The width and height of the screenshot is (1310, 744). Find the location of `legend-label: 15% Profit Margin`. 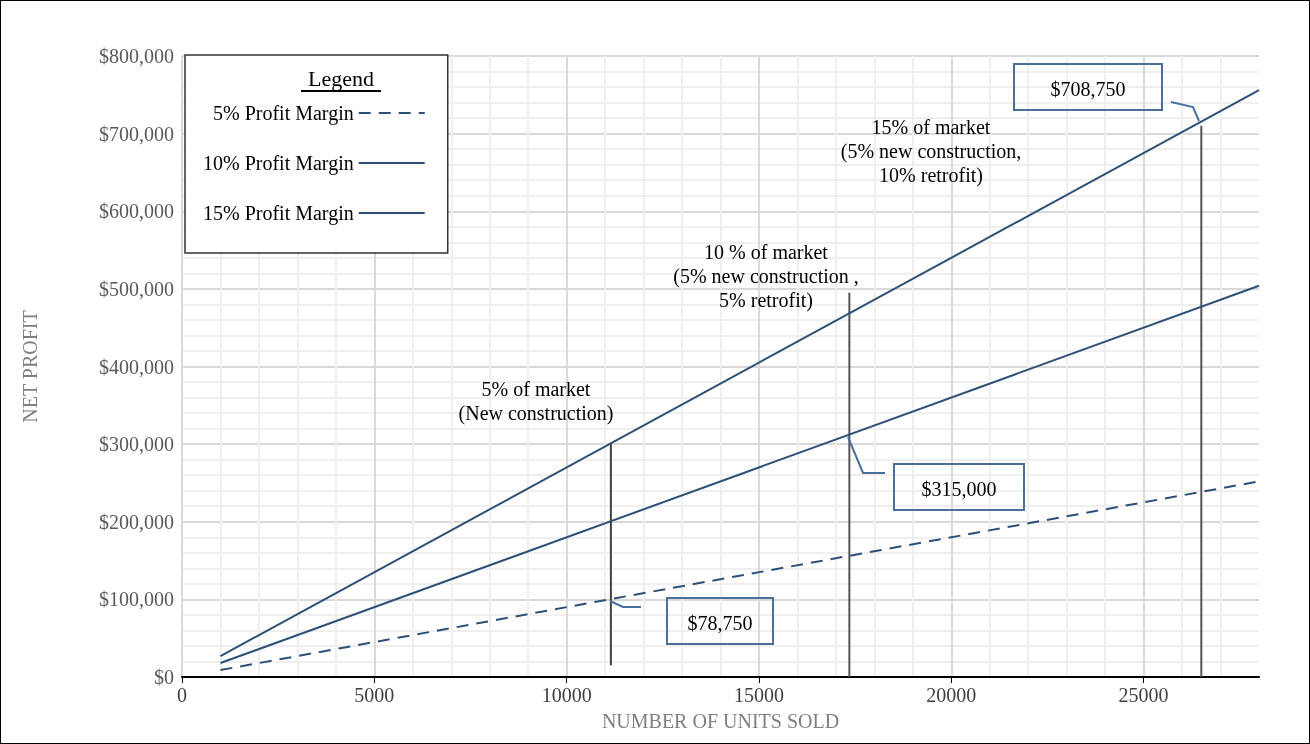

legend-label: 15% Profit Margin is located at coordinates (278, 213).